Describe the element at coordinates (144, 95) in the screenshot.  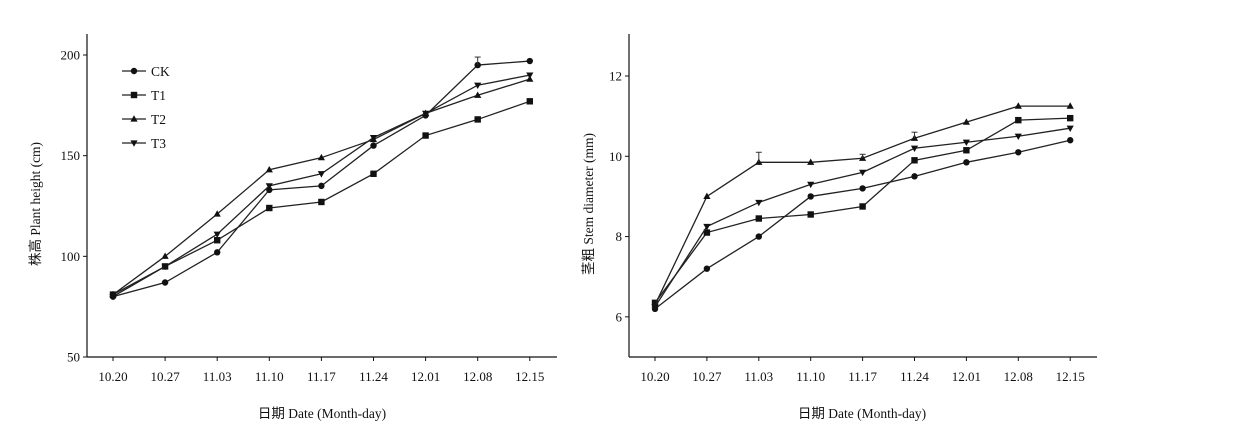
I see `legend-item-t1: T1` at that location.